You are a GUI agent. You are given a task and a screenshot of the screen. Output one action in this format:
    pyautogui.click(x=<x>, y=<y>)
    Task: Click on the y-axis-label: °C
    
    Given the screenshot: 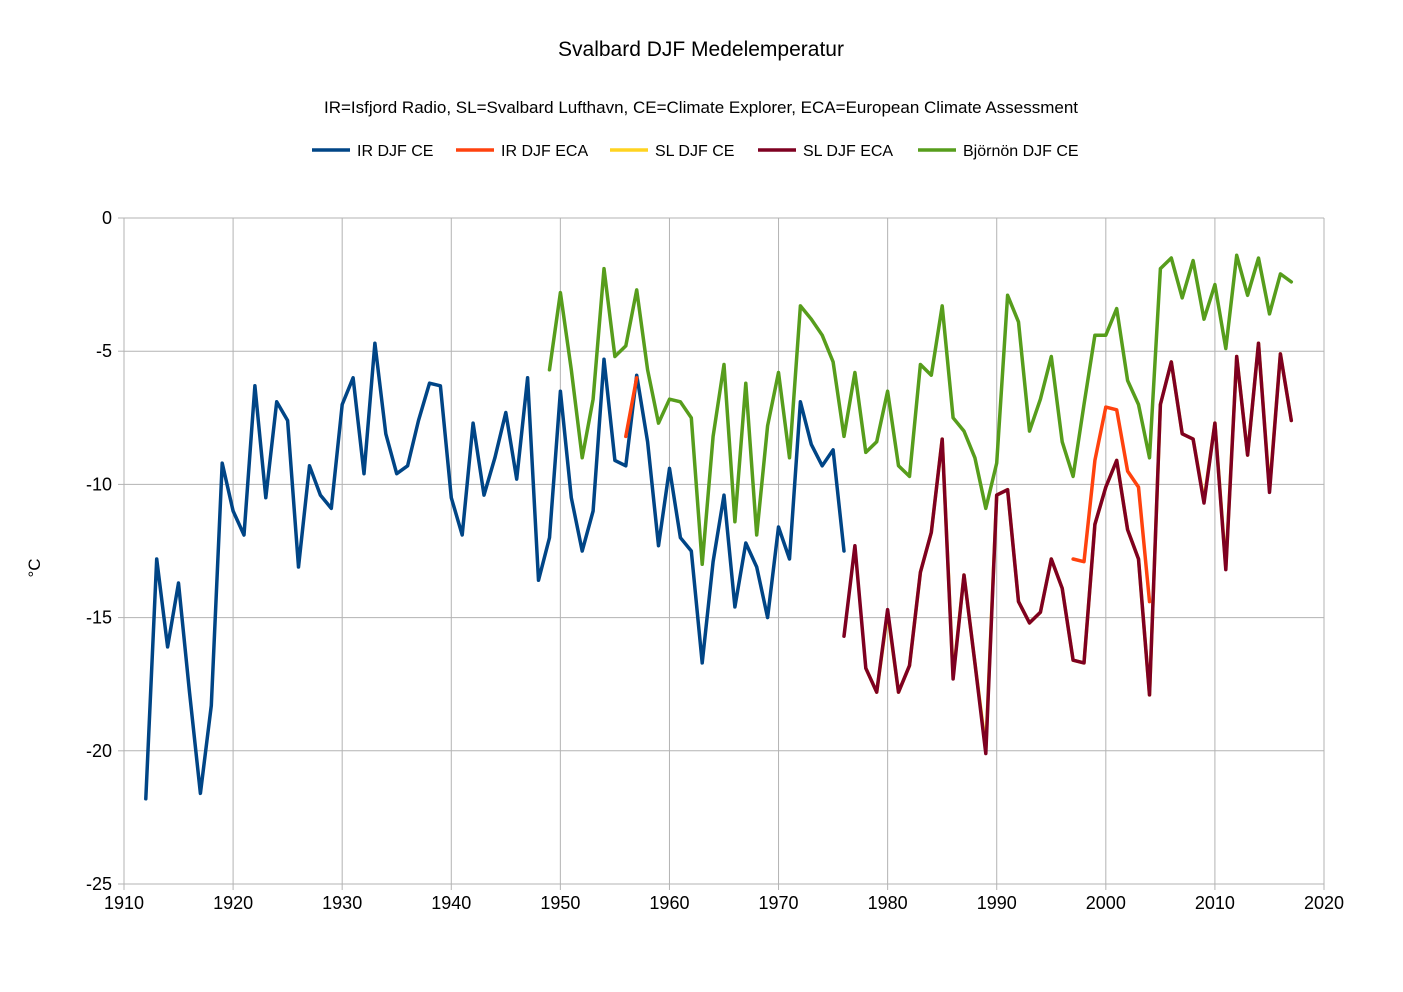 What is the action you would take?
    pyautogui.click(x=34, y=567)
    